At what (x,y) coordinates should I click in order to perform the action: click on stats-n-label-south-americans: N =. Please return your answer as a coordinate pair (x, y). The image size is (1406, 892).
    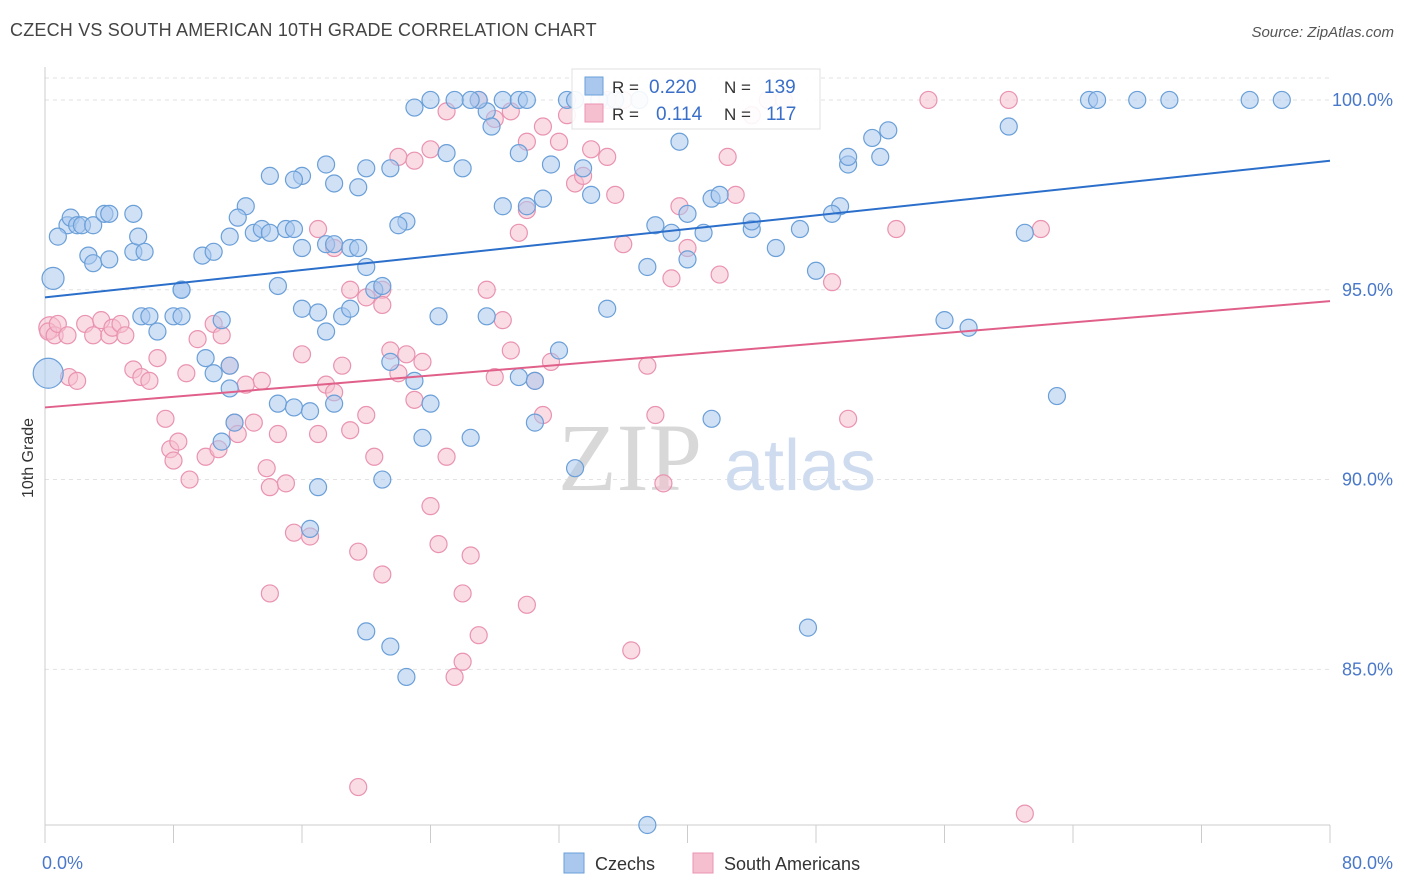
    Looking at the image, I should click on (737, 114).